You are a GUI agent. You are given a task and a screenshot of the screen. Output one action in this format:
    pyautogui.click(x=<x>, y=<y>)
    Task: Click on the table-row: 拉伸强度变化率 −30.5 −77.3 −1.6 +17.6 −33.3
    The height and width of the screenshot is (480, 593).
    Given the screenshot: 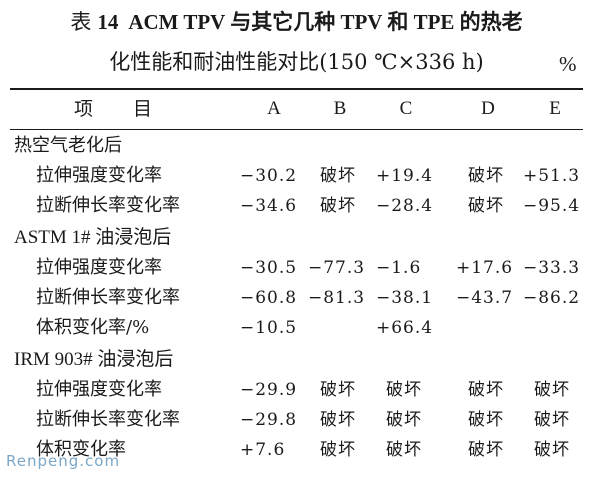 What is the action you would take?
    pyautogui.click(x=296, y=268)
    